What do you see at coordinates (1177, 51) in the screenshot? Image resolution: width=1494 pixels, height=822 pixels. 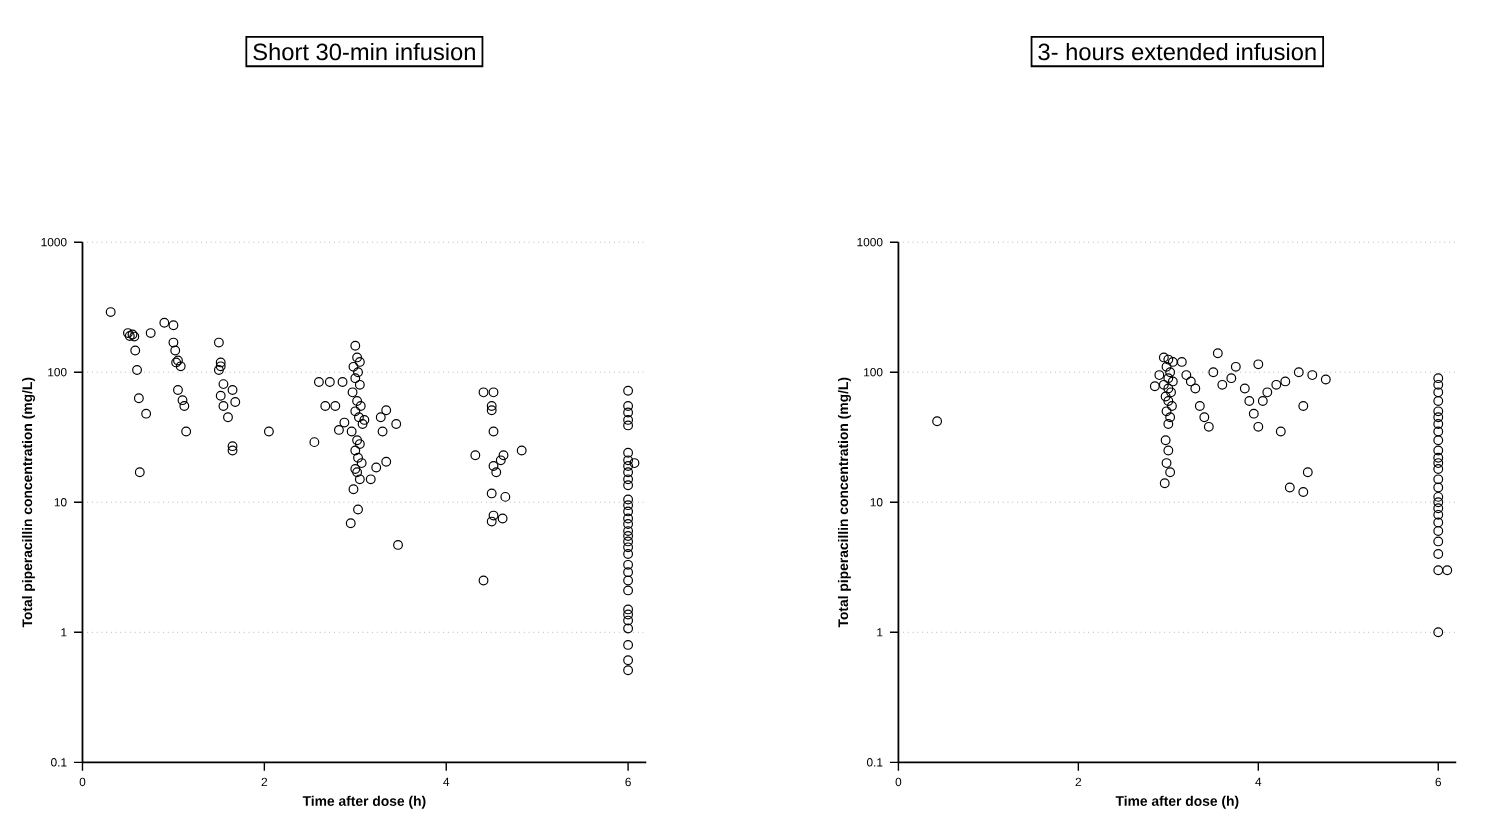 I see `chart-title: 3- hours extended infusion` at bounding box center [1177, 51].